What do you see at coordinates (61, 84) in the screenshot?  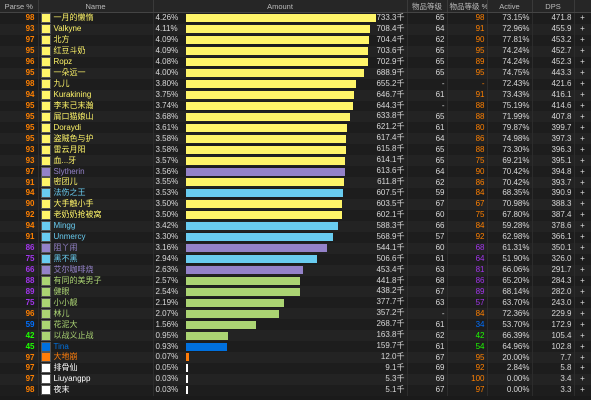 I see `player-name: 九儿` at bounding box center [61, 84].